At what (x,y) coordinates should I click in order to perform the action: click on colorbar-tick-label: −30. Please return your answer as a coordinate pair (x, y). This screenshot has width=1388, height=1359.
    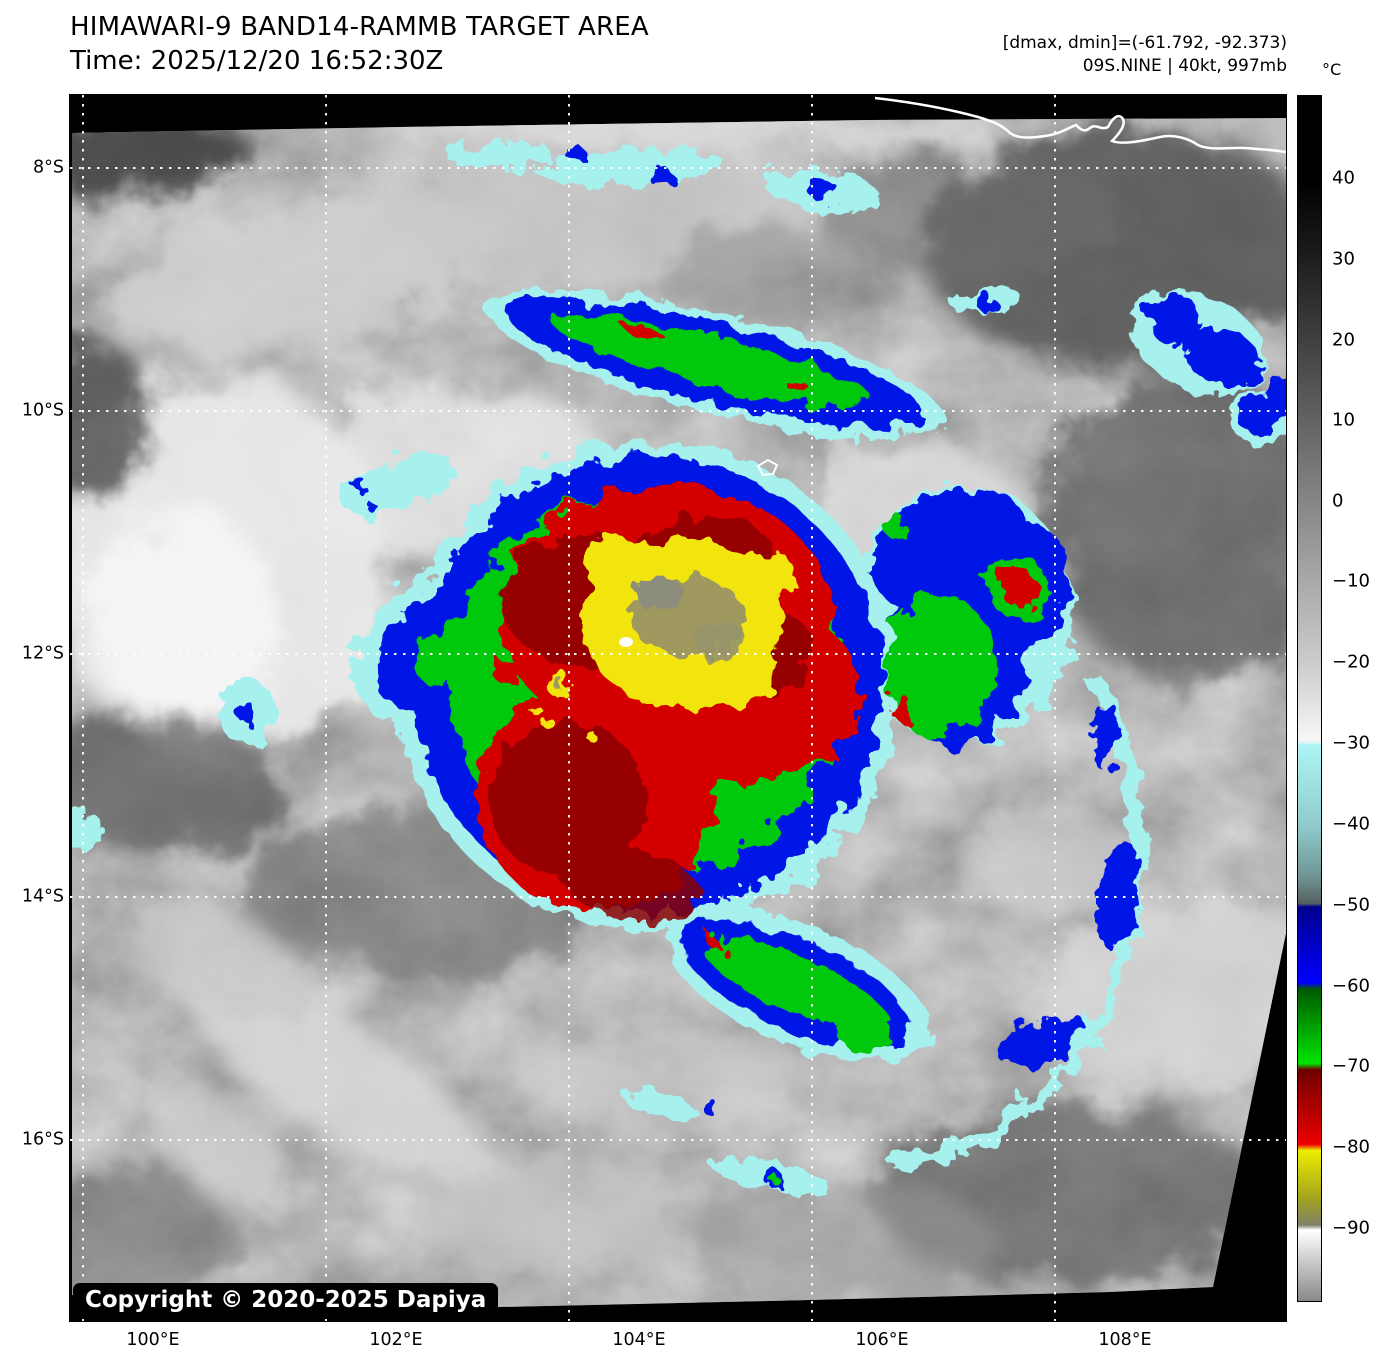
    Looking at the image, I should click on (1351, 743).